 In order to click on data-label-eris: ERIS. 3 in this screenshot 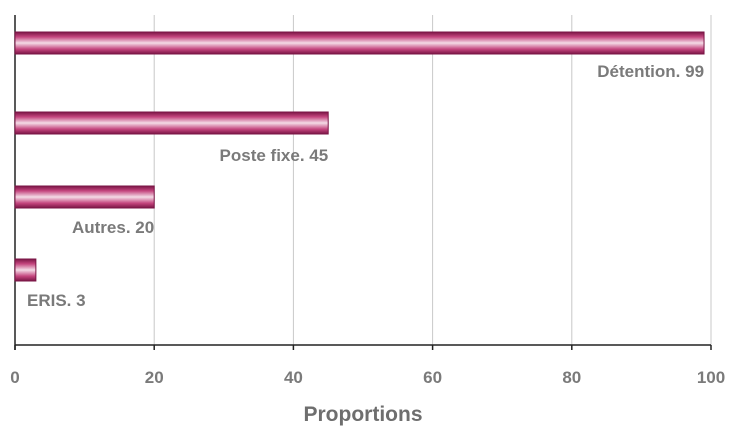, I will do `click(56, 300)`.